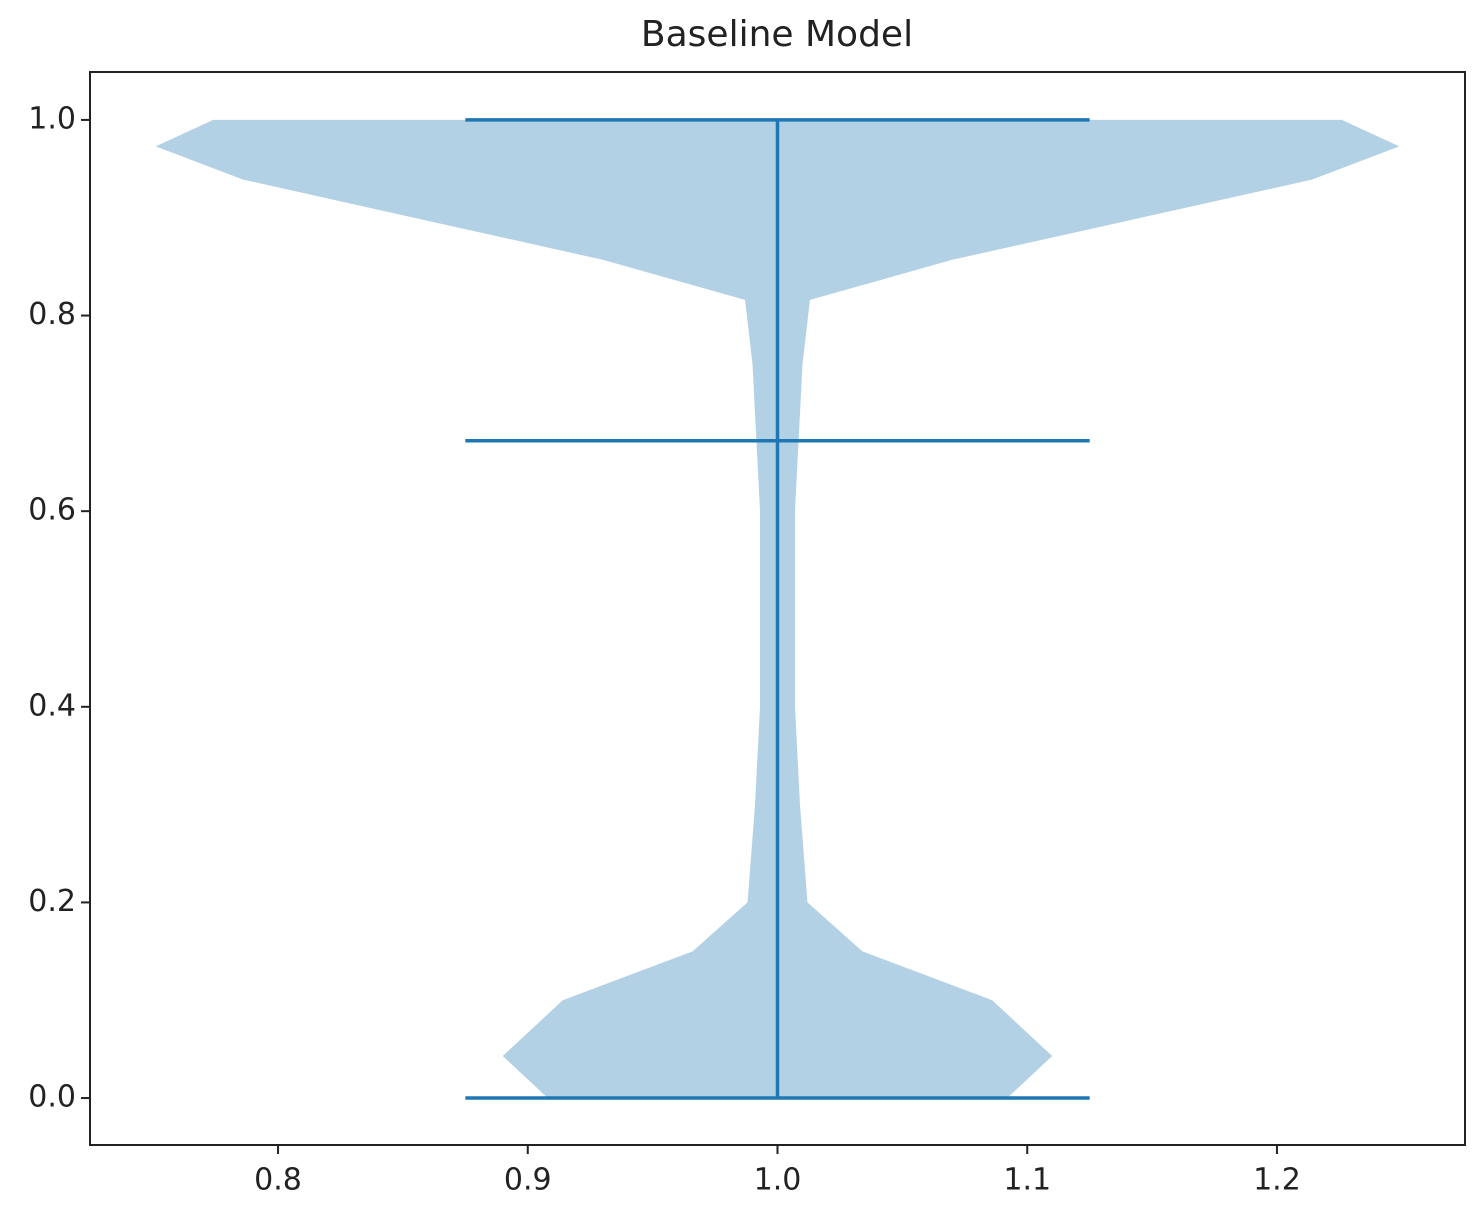 The image size is (1480, 1221). What do you see at coordinates (52, 314) in the screenshot?
I see `y-tick-label: 0.8` at bounding box center [52, 314].